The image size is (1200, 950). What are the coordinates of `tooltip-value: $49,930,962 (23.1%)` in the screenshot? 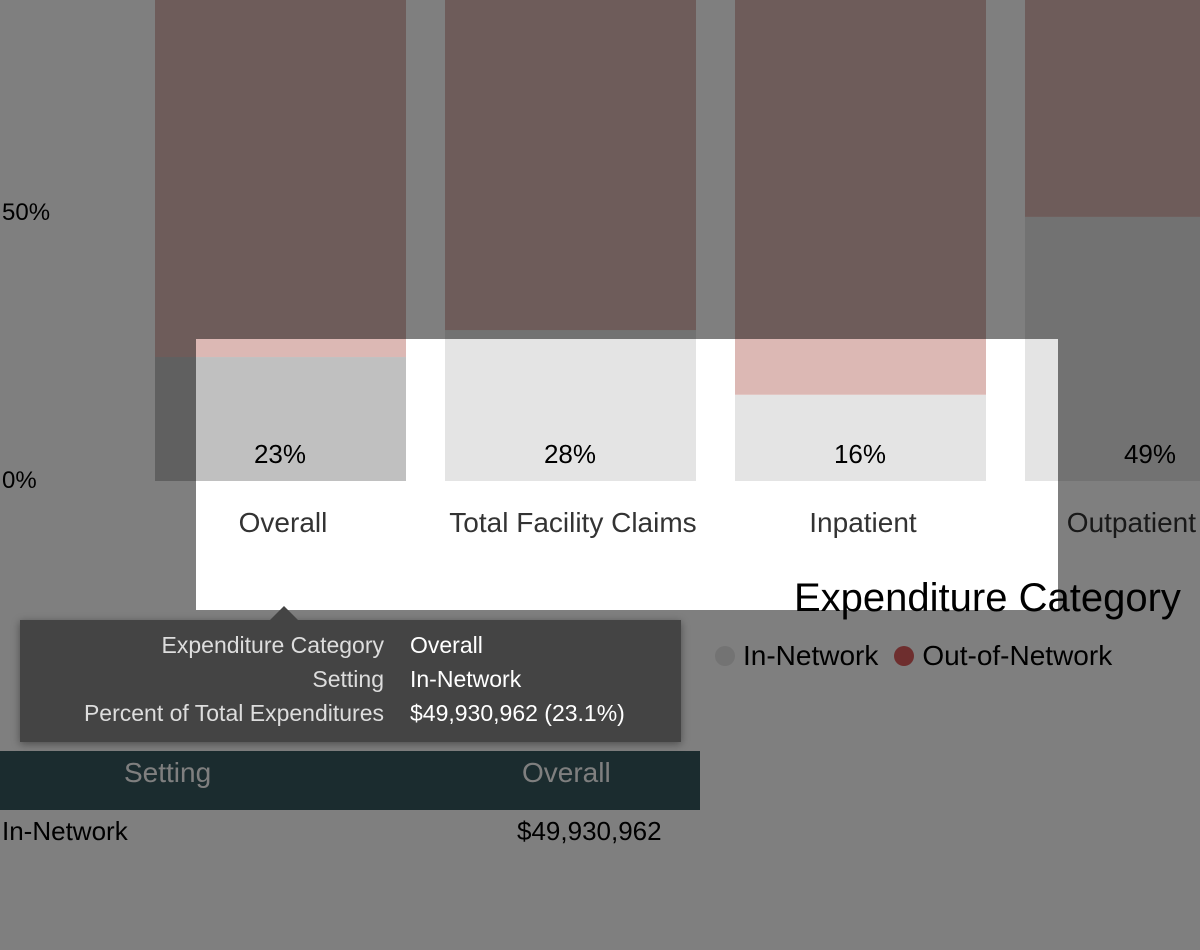 It's located at (517, 713).